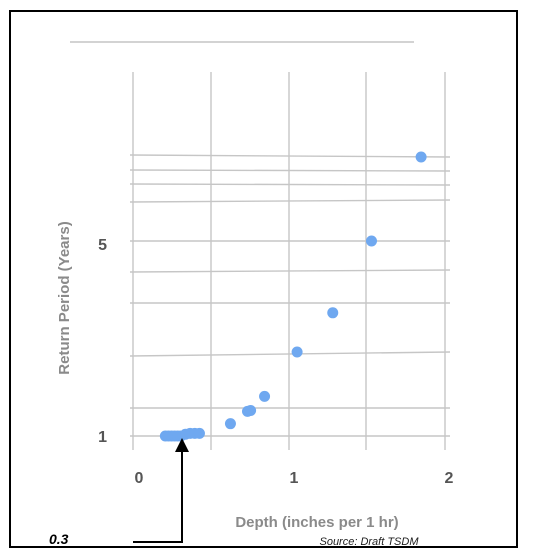 Image resolution: width=535 pixels, height=556 pixels. Describe the element at coordinates (102, 437) in the screenshot. I see `y-tick-1: 1` at that location.